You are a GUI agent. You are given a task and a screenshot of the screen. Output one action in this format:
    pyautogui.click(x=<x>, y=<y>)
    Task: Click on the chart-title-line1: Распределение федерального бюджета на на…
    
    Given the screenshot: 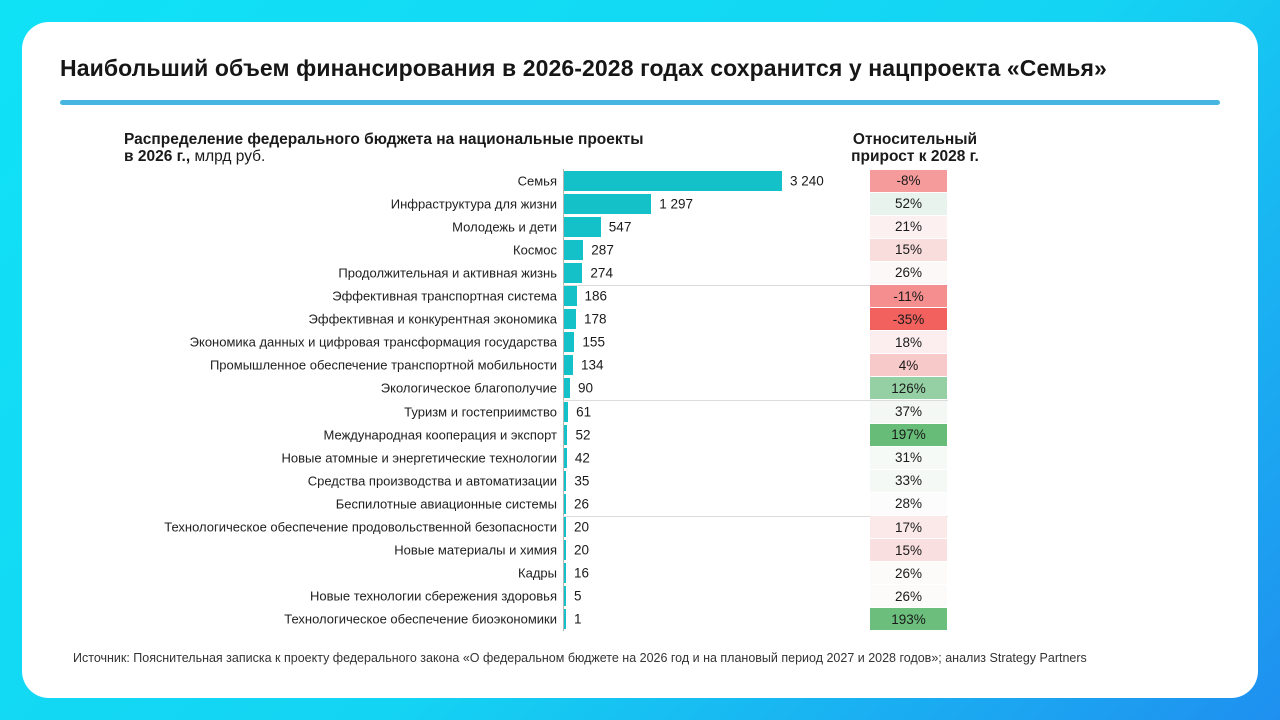 What is the action you would take?
    pyautogui.click(x=384, y=139)
    